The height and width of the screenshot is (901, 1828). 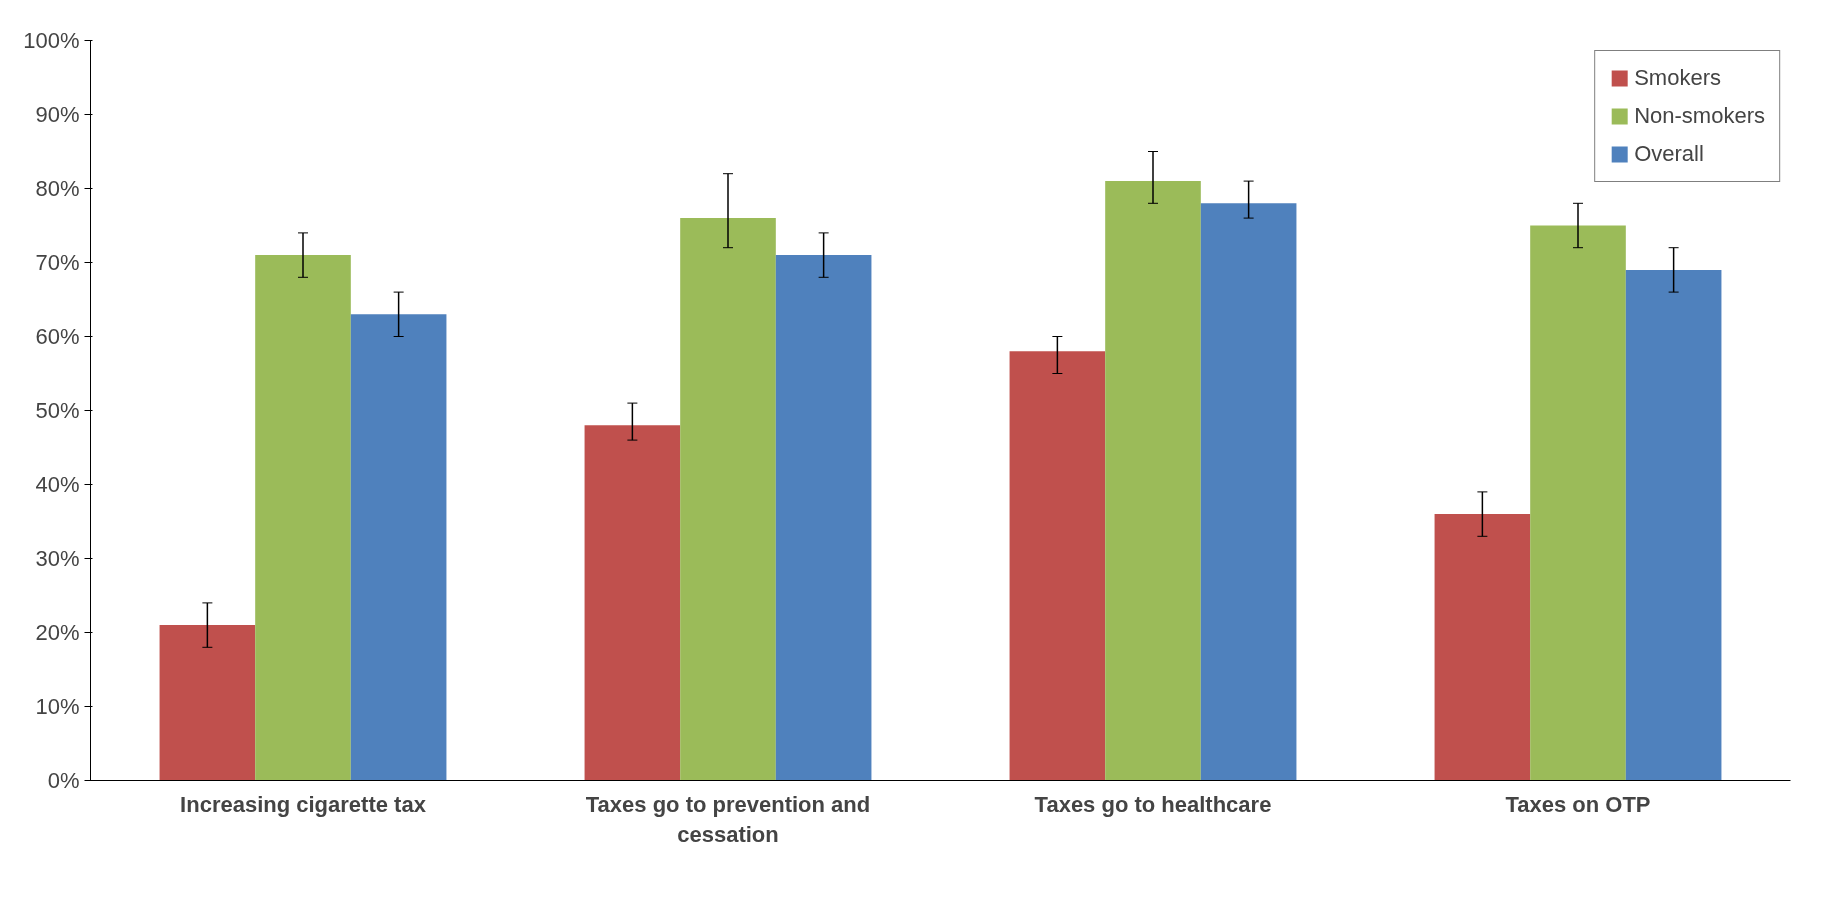 What do you see at coordinates (57, 484) in the screenshot?
I see `y-tick-label: 40%` at bounding box center [57, 484].